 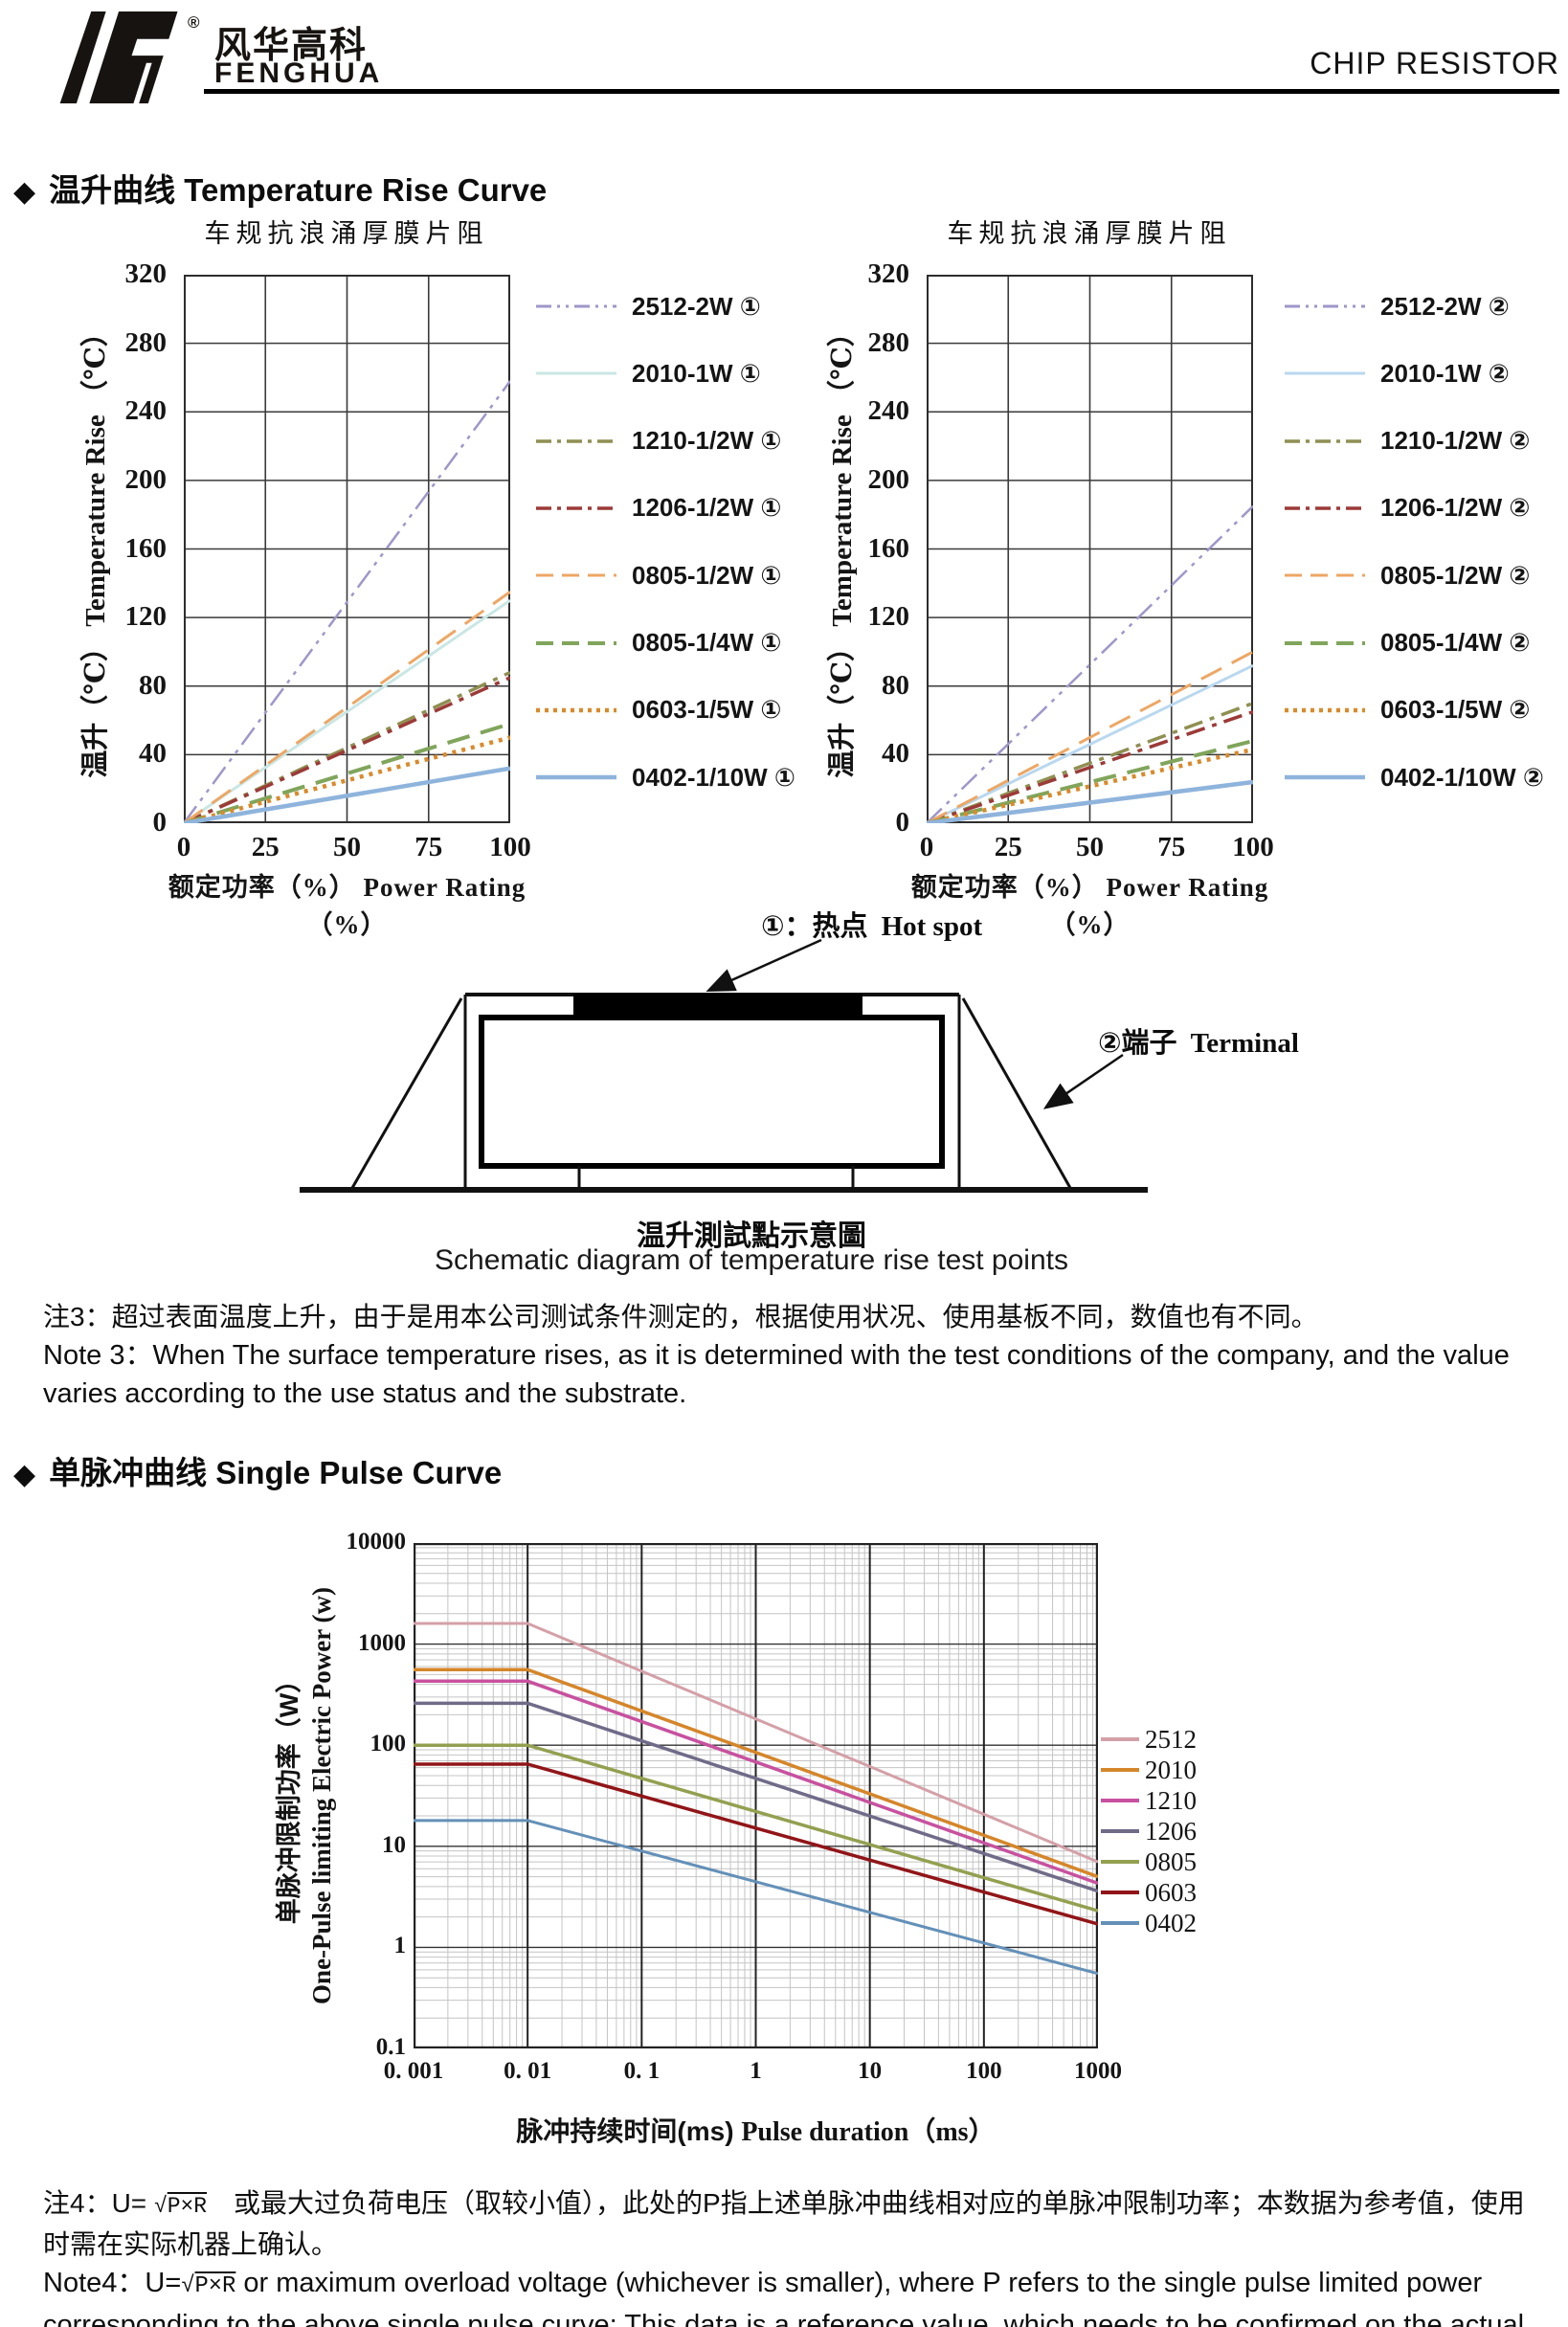 I want to click on hotspot-label-en: Hot spot, so click(x=932, y=926).